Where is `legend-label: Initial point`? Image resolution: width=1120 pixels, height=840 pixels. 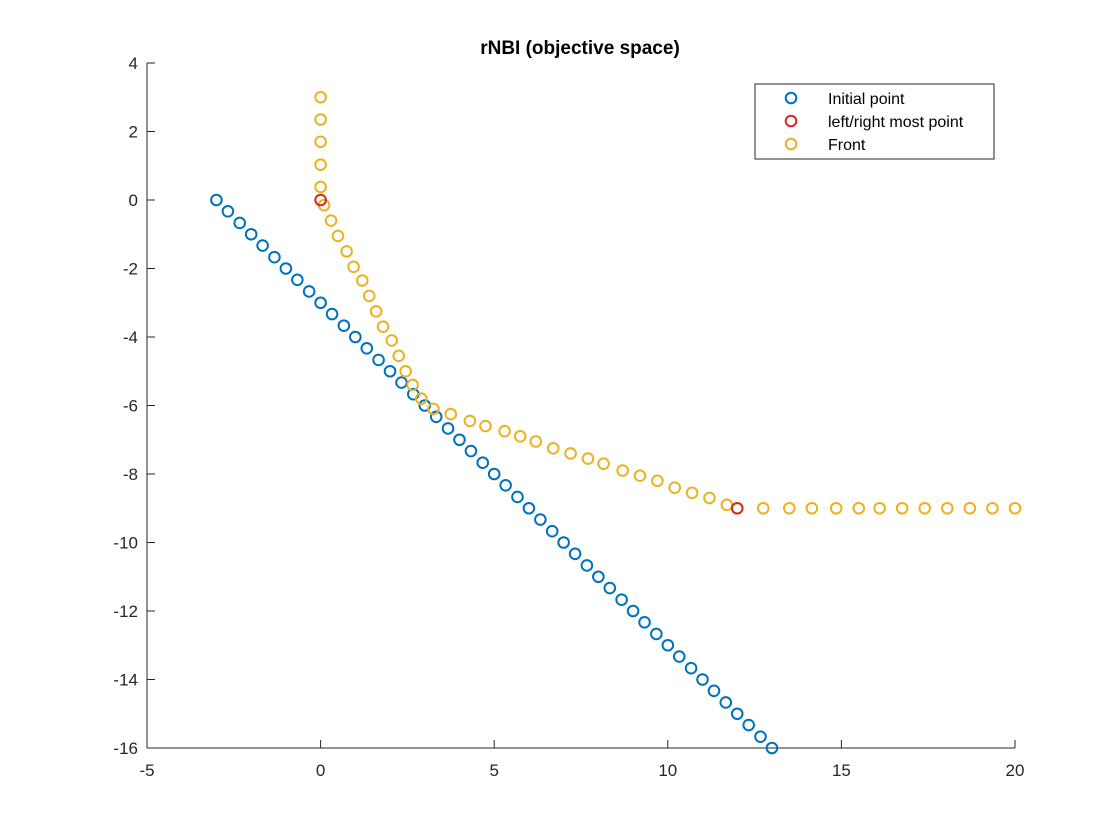
legend-label: Initial point is located at coordinates (866, 99).